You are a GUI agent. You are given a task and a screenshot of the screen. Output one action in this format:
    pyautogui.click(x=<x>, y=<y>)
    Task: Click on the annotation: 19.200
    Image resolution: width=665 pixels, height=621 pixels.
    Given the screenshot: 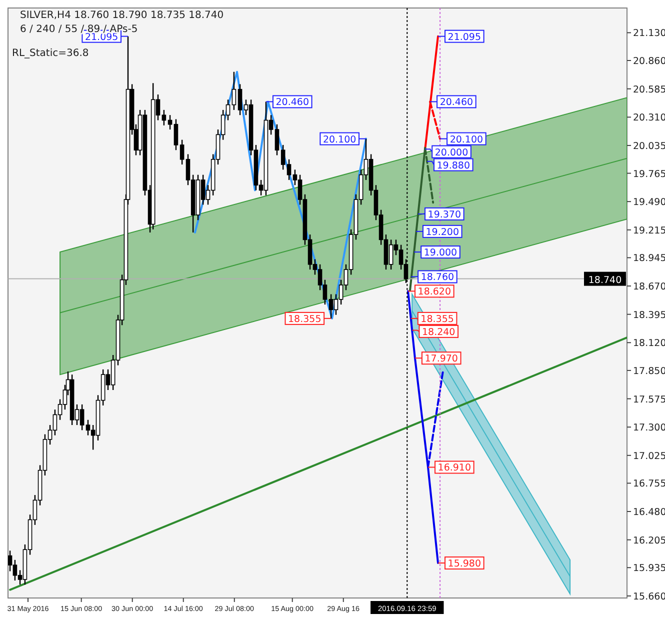 What is the action you would take?
    pyautogui.click(x=443, y=232)
    